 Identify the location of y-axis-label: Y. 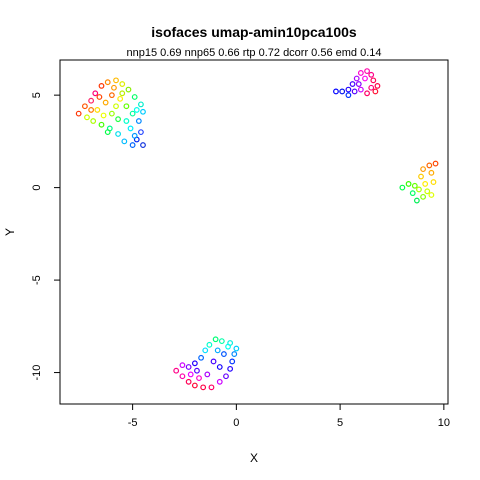
(10, 232).